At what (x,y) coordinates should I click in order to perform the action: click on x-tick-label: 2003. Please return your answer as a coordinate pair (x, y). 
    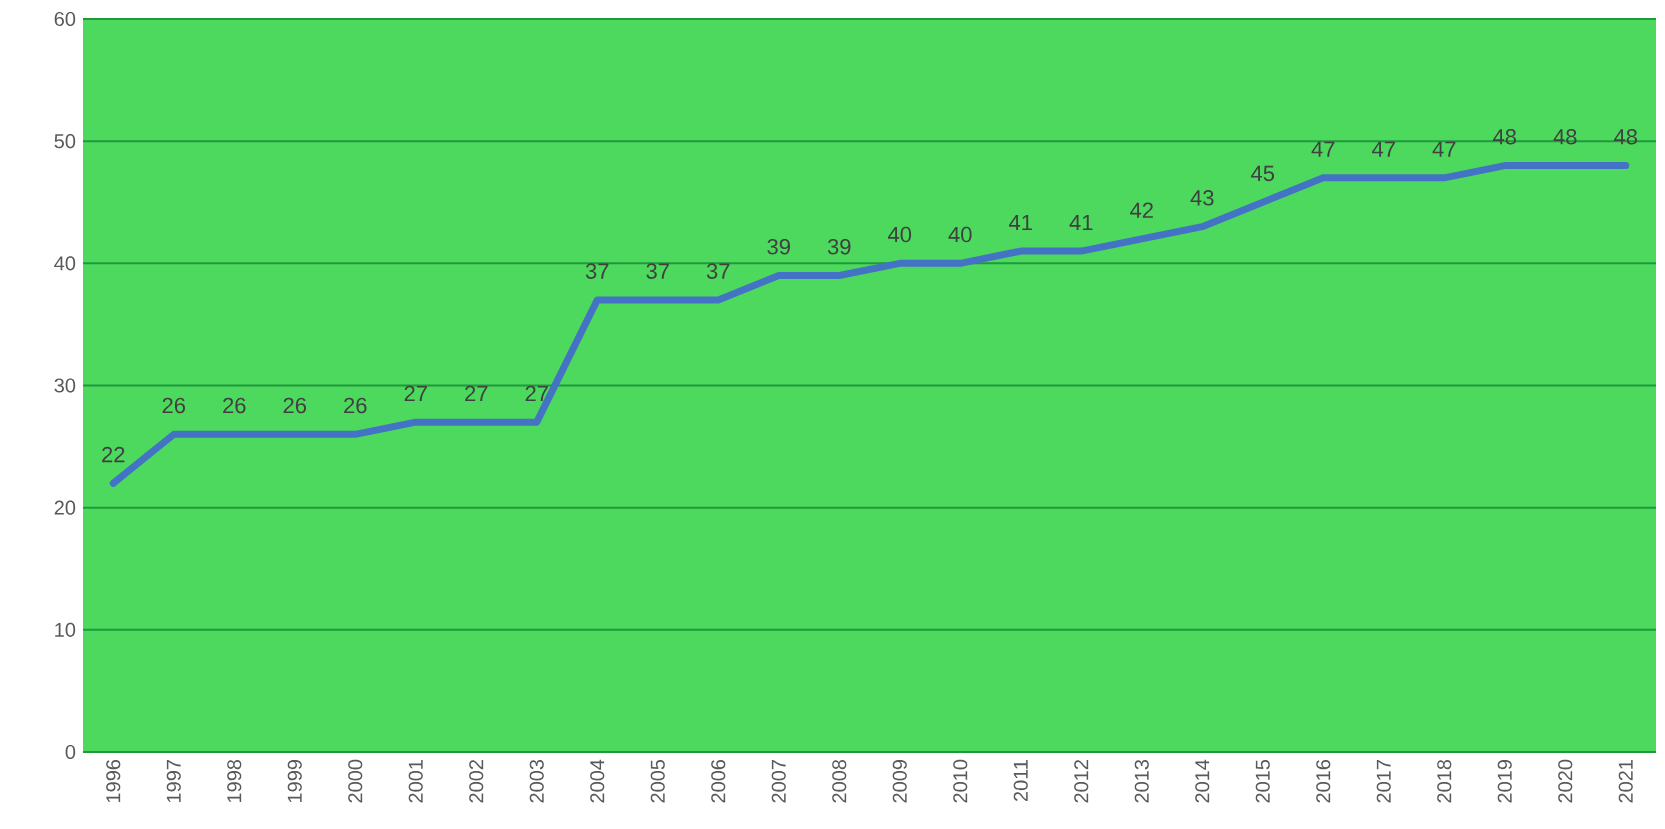
    Looking at the image, I should click on (536, 781).